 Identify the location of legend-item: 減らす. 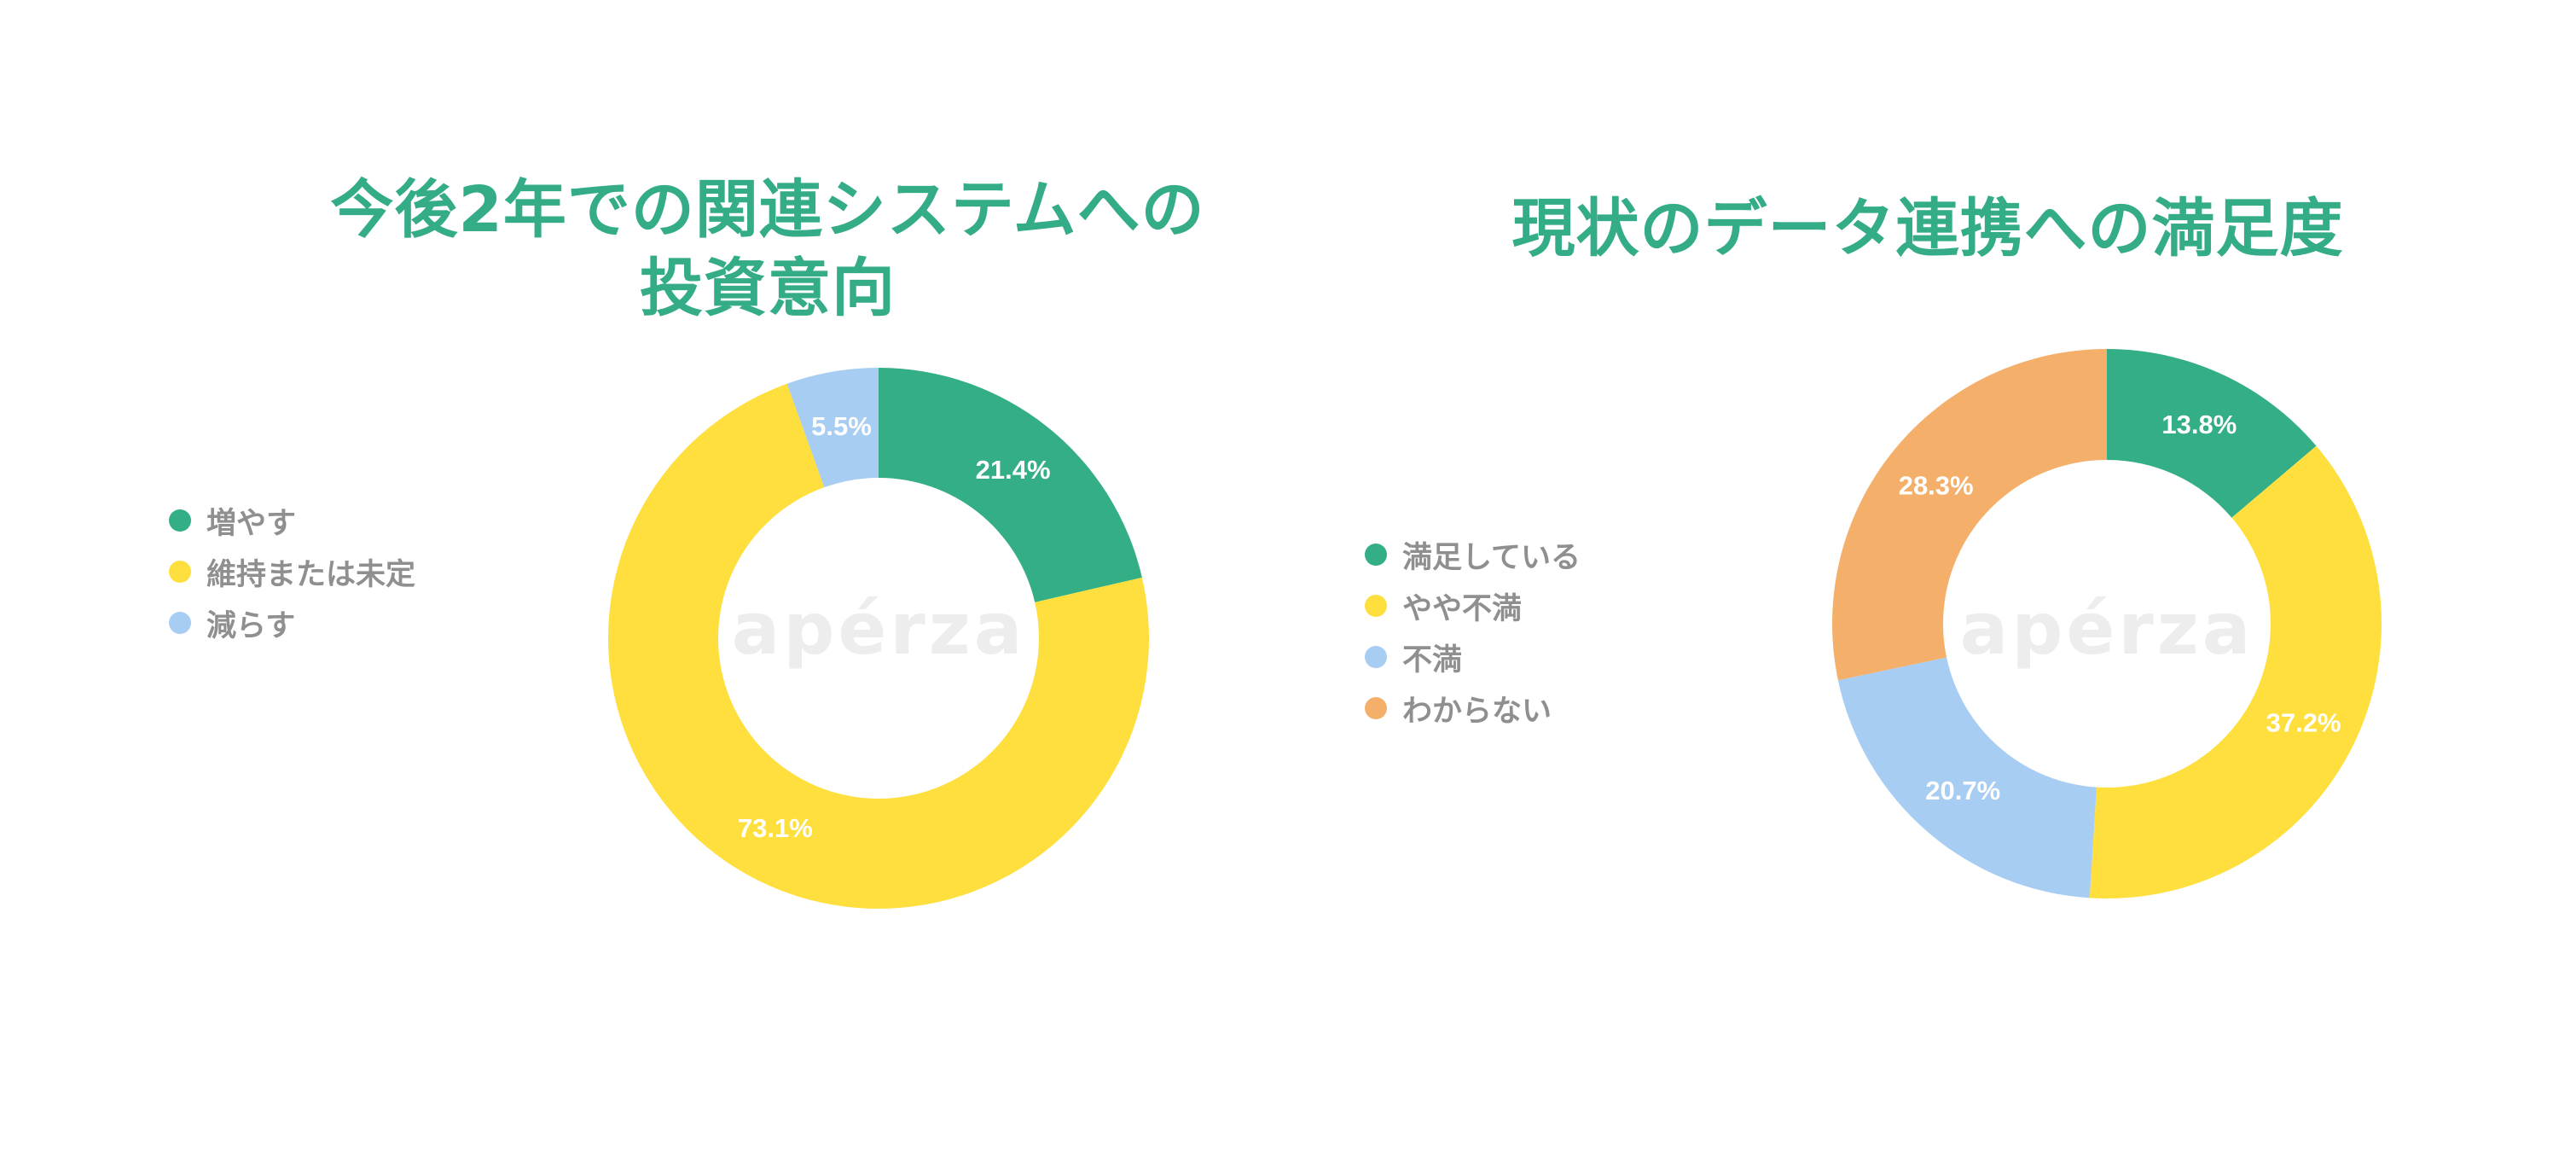
(292, 622).